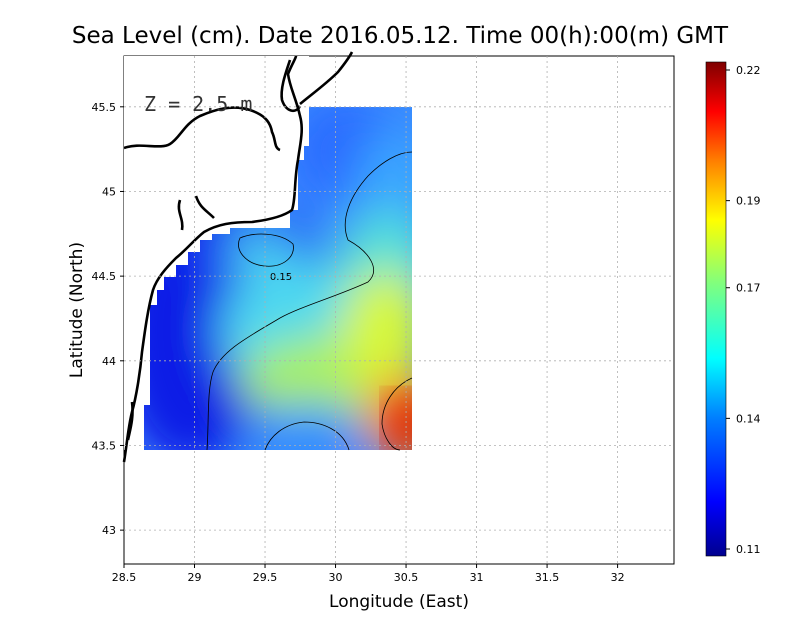  Describe the element at coordinates (748, 70) in the screenshot. I see `colorbar-tick-label: 0.22` at that location.